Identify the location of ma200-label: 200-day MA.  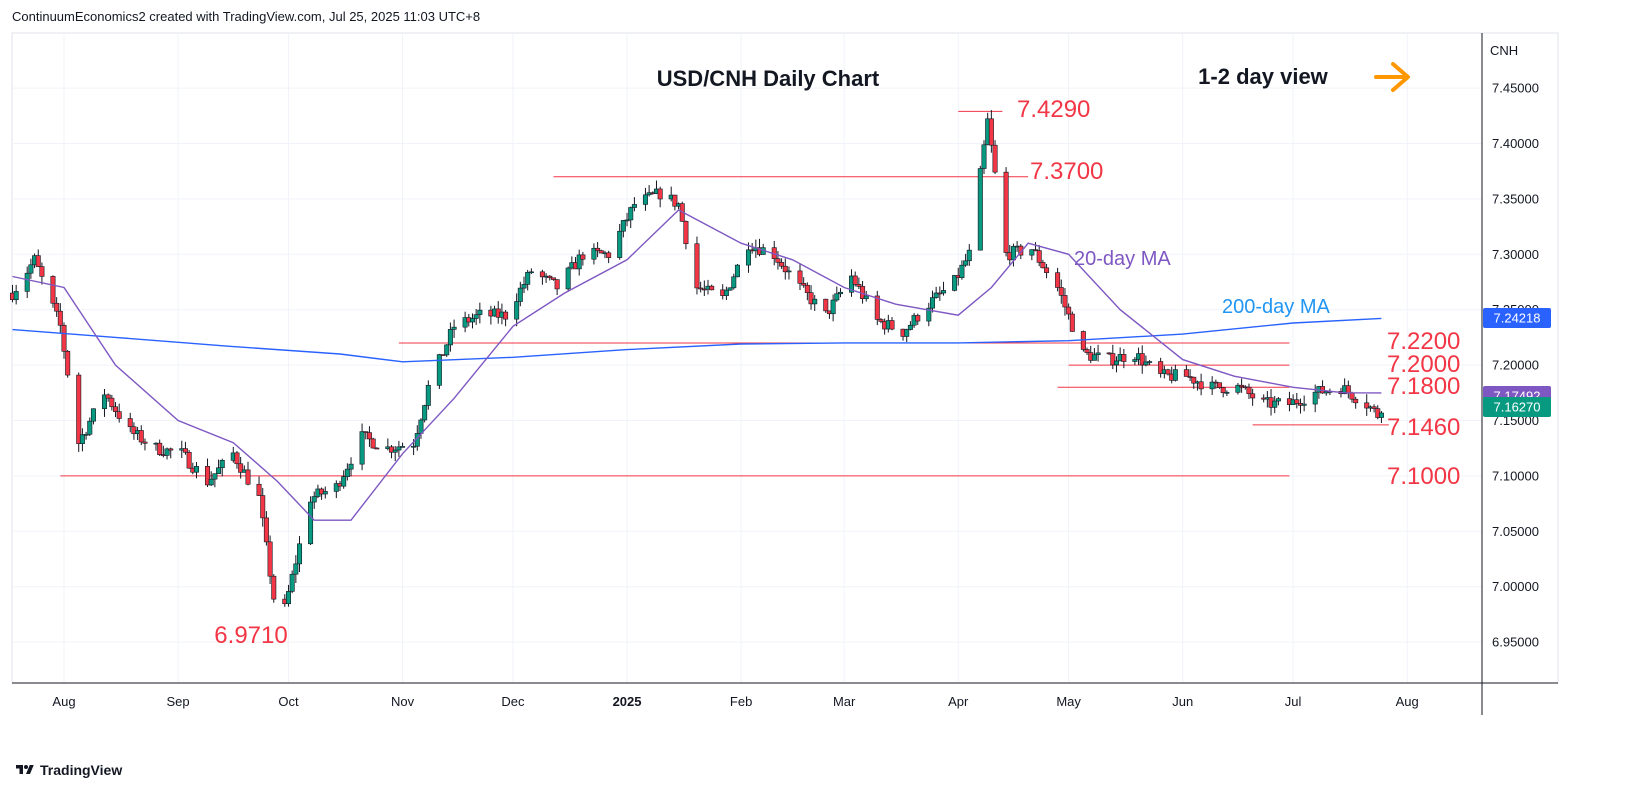
(1276, 307).